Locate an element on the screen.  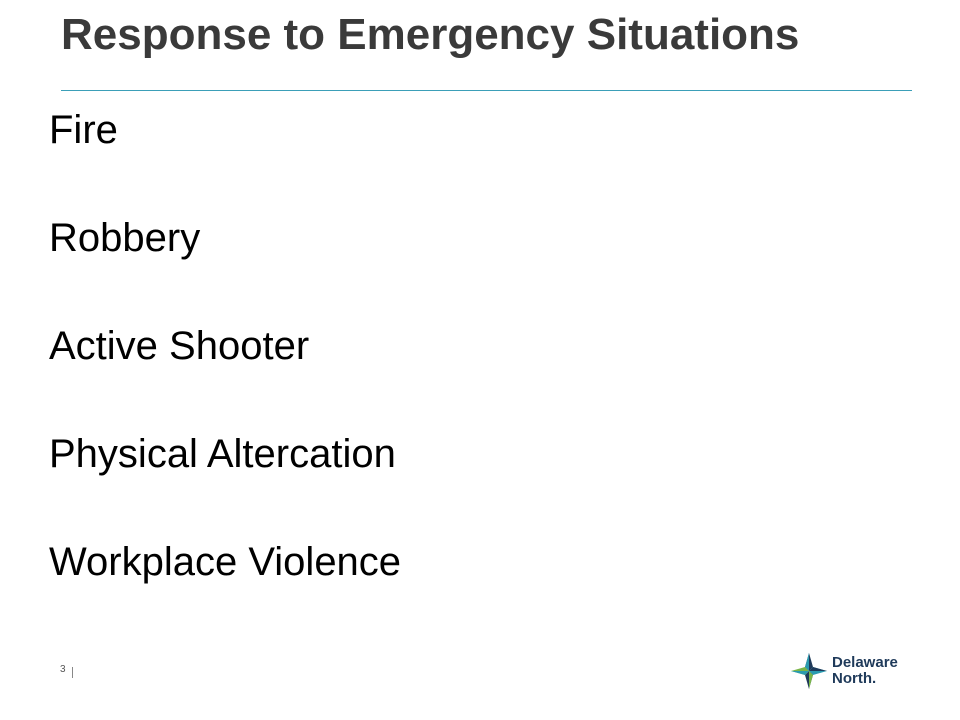
page-number: 3 is located at coordinates (63, 669).